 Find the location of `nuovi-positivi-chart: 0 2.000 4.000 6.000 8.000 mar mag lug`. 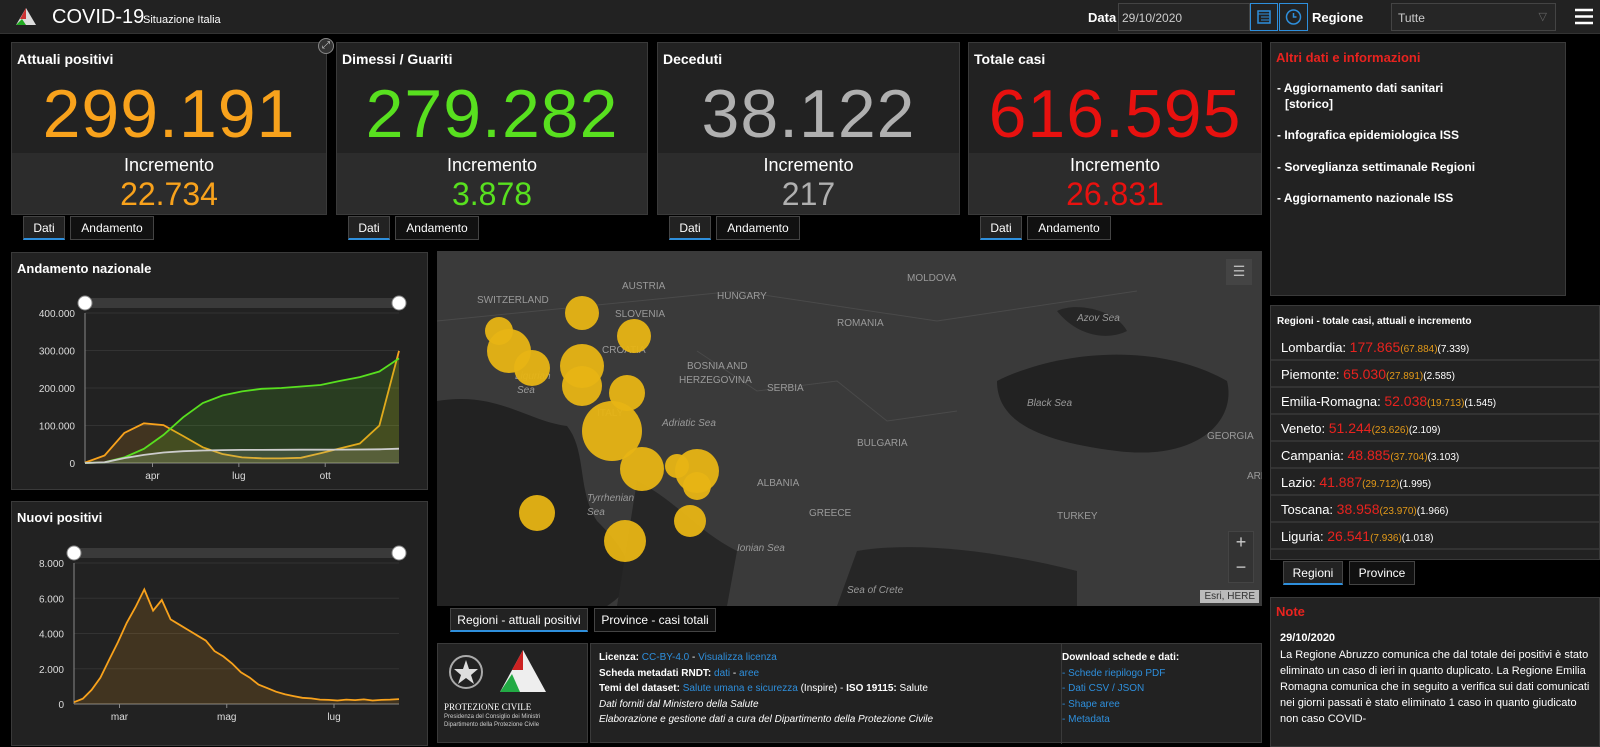

nuovi-positivi-chart: 0 2.000 4.000 6.000 8.000 mar mag lug is located at coordinates (220, 624).